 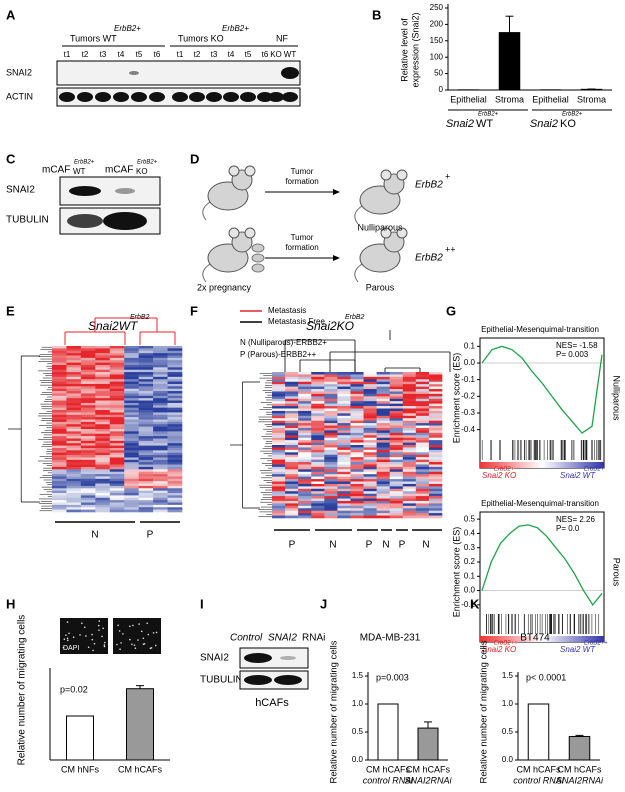 I want to click on blot, so click(x=274, y=658).